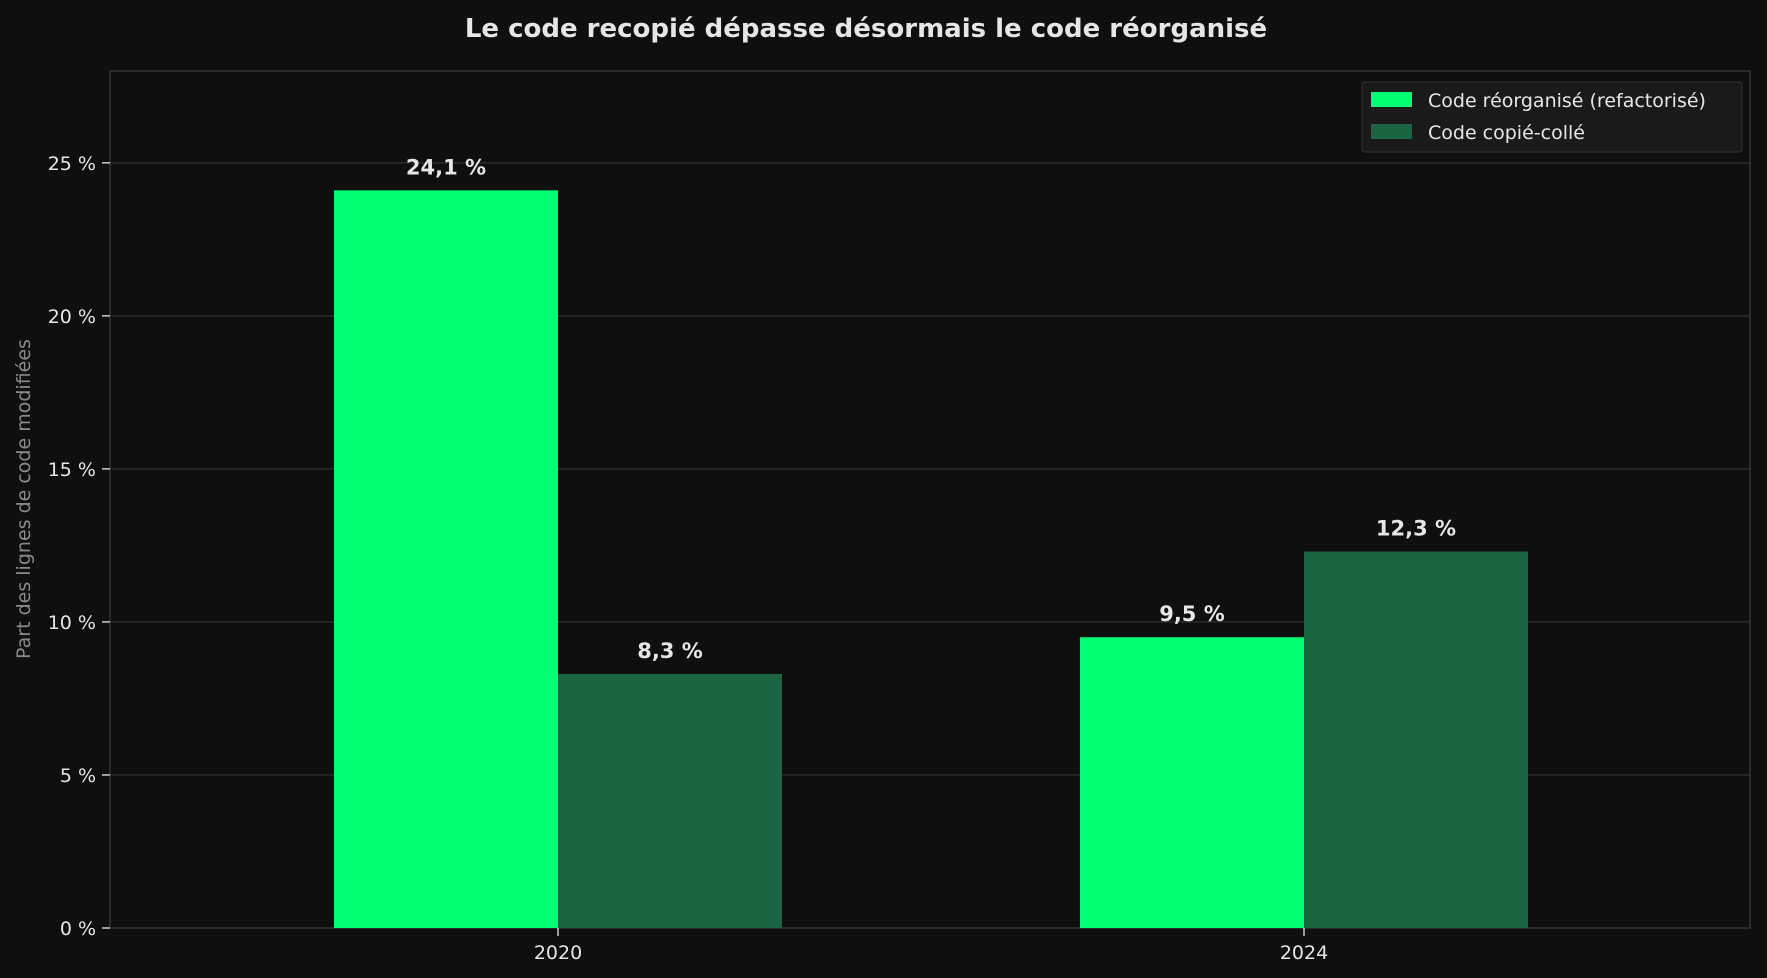 This screenshot has width=1767, height=978. What do you see at coordinates (1192, 614) in the screenshot?
I see `data-label: 9,5 %` at bounding box center [1192, 614].